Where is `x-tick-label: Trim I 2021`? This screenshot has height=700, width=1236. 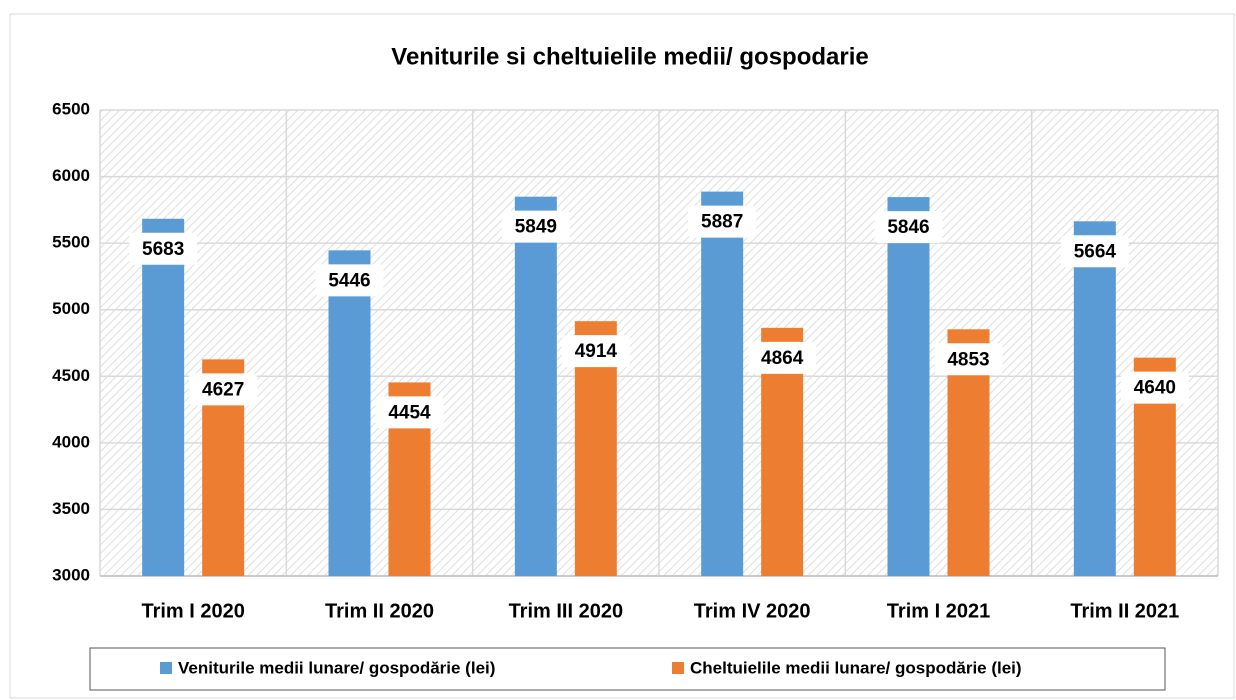
x-tick-label: Trim I 2021 is located at coordinates (938, 611).